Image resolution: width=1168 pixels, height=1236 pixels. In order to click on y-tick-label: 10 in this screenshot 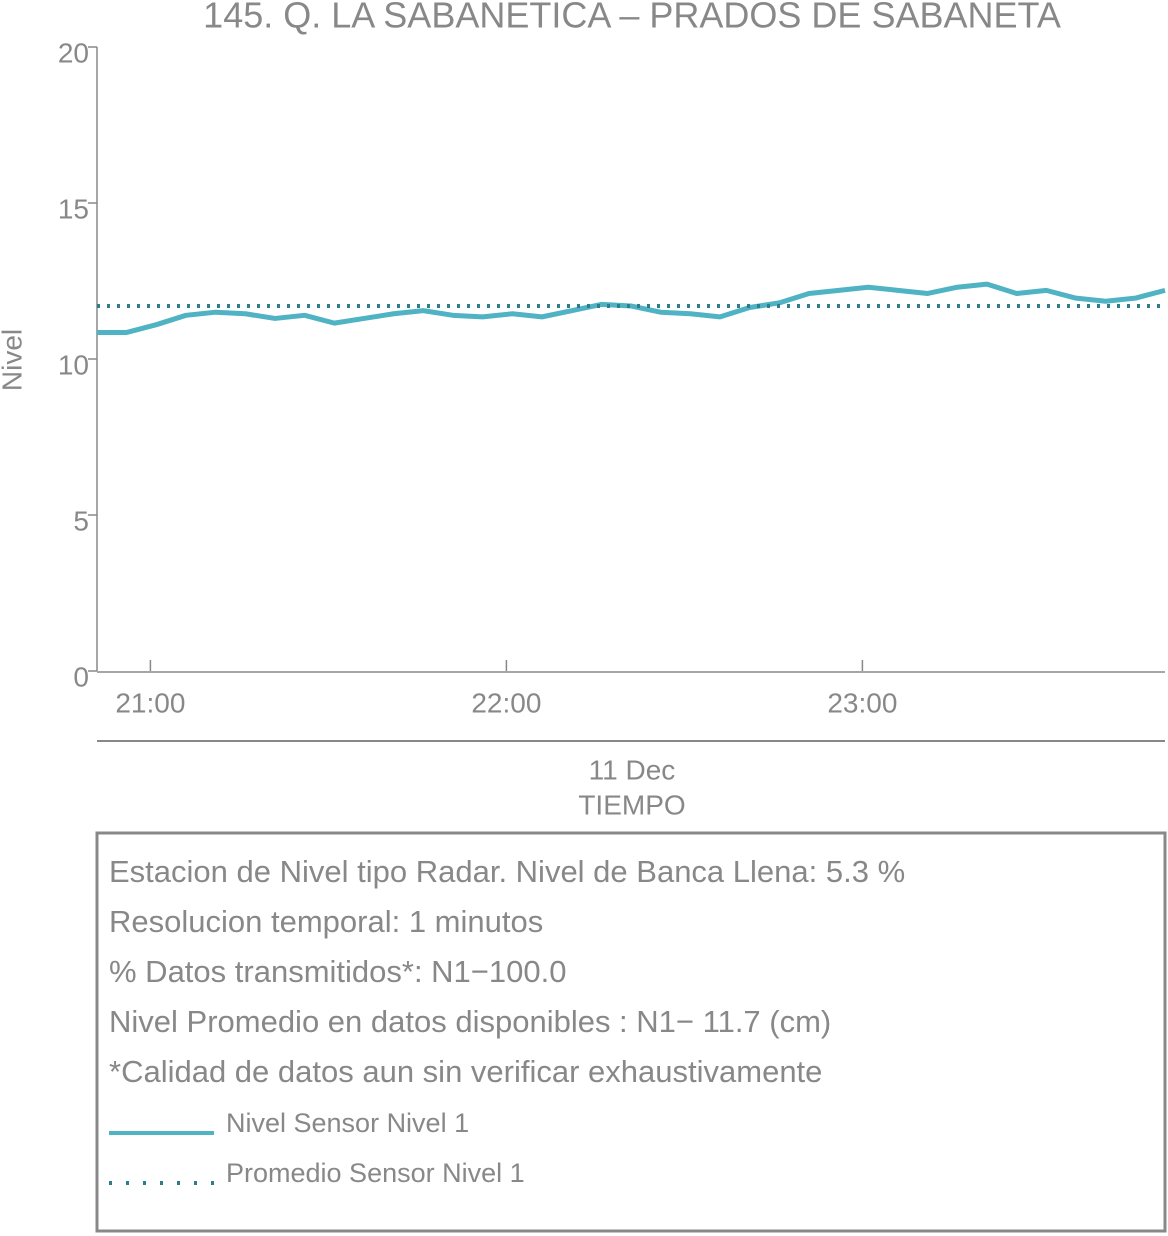, I will do `click(73, 364)`.